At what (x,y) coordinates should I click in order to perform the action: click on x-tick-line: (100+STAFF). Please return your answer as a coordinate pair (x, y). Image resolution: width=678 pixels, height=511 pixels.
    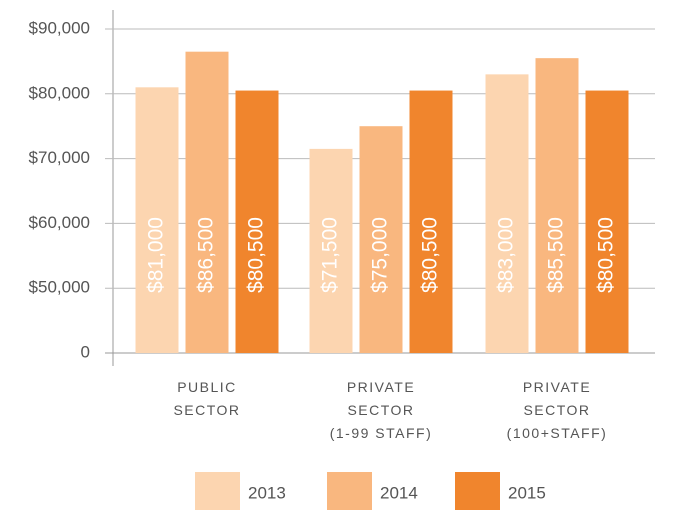
    Looking at the image, I should click on (557, 433).